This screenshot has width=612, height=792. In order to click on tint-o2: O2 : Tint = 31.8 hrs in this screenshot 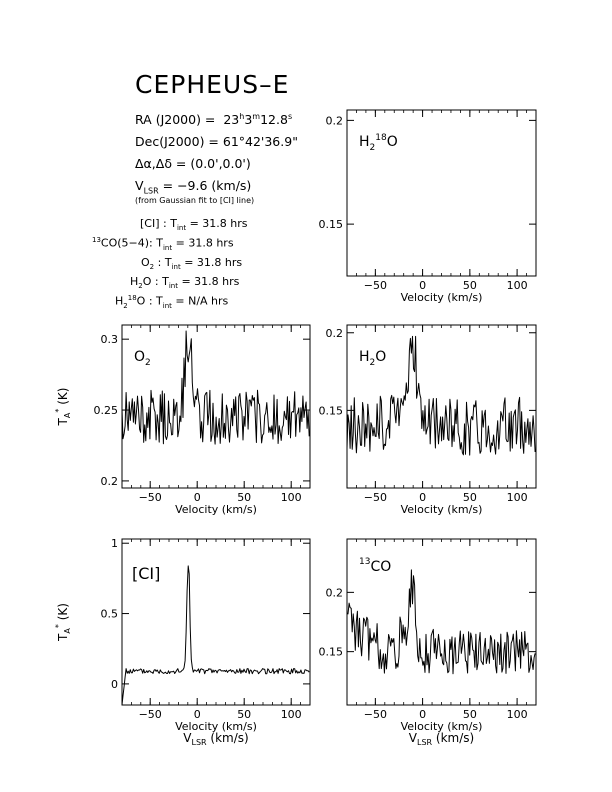, I will do `click(192, 264)`.